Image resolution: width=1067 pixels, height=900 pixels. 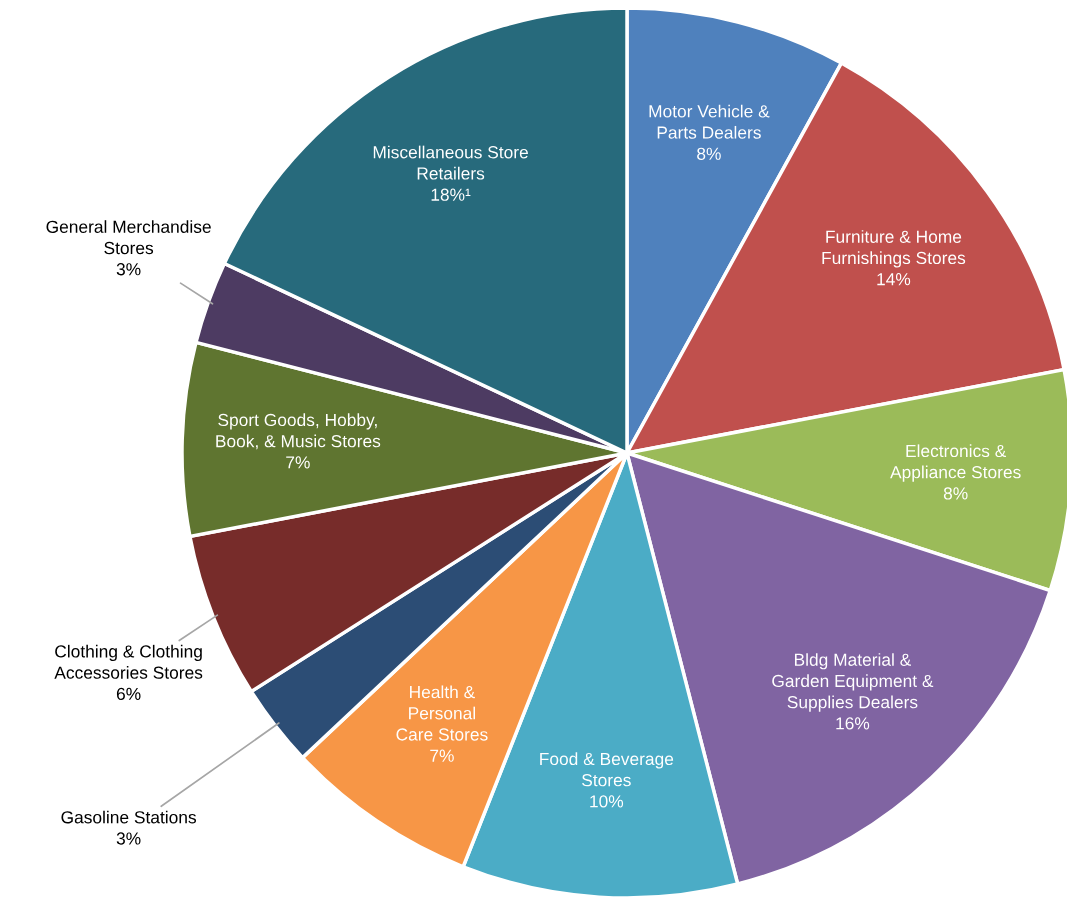 What do you see at coordinates (853, 723) in the screenshot?
I see `data-label: 16%` at bounding box center [853, 723].